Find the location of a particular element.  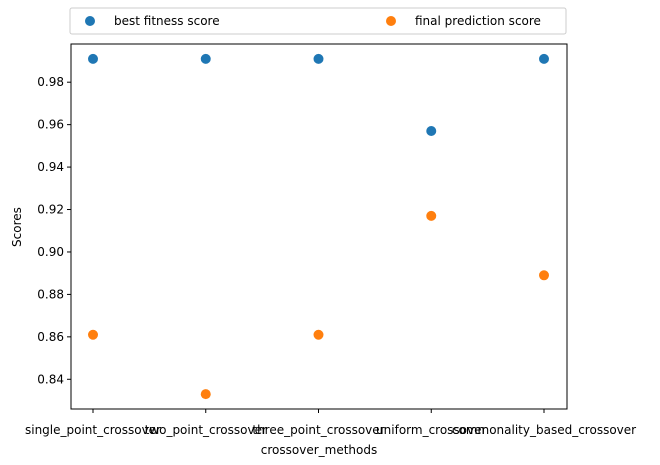

x-axis-label: crossover_methods is located at coordinates (319, 450).